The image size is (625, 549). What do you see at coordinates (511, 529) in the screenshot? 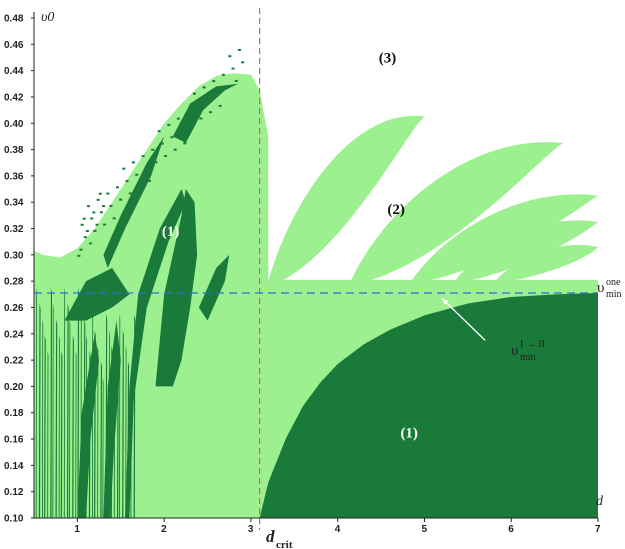
I see `x-tick-label: 6` at bounding box center [511, 529].